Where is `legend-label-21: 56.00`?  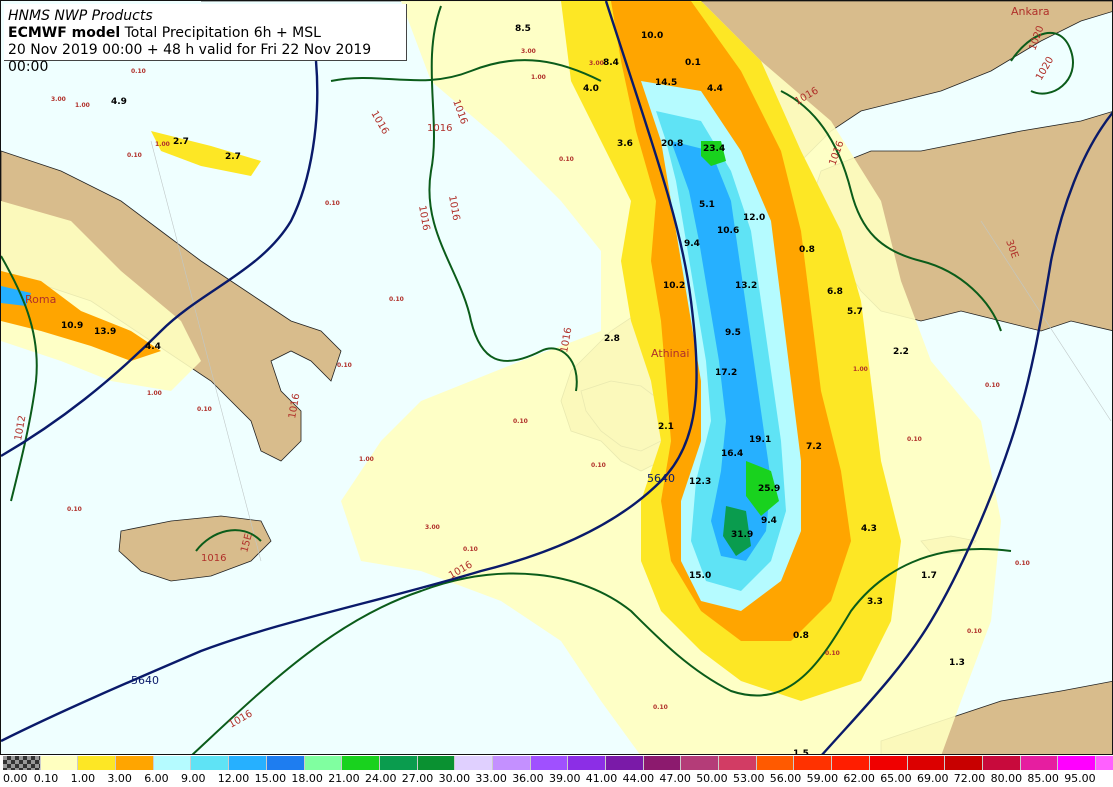 legend-label-21: 56.00 is located at coordinates (785, 778).